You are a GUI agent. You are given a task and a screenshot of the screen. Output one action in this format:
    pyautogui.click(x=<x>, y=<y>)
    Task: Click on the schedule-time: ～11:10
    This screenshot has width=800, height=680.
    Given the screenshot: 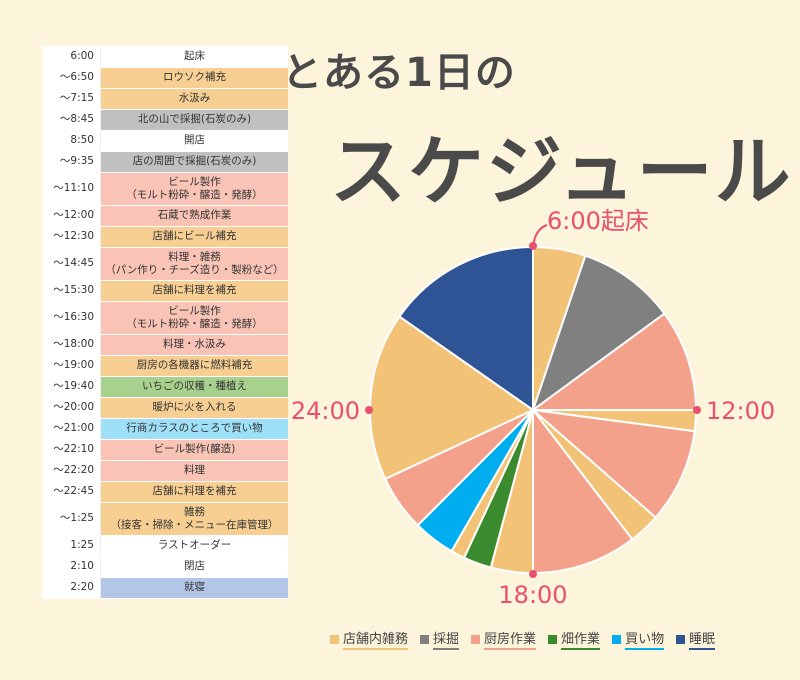 What is the action you would take?
    pyautogui.click(x=71, y=189)
    